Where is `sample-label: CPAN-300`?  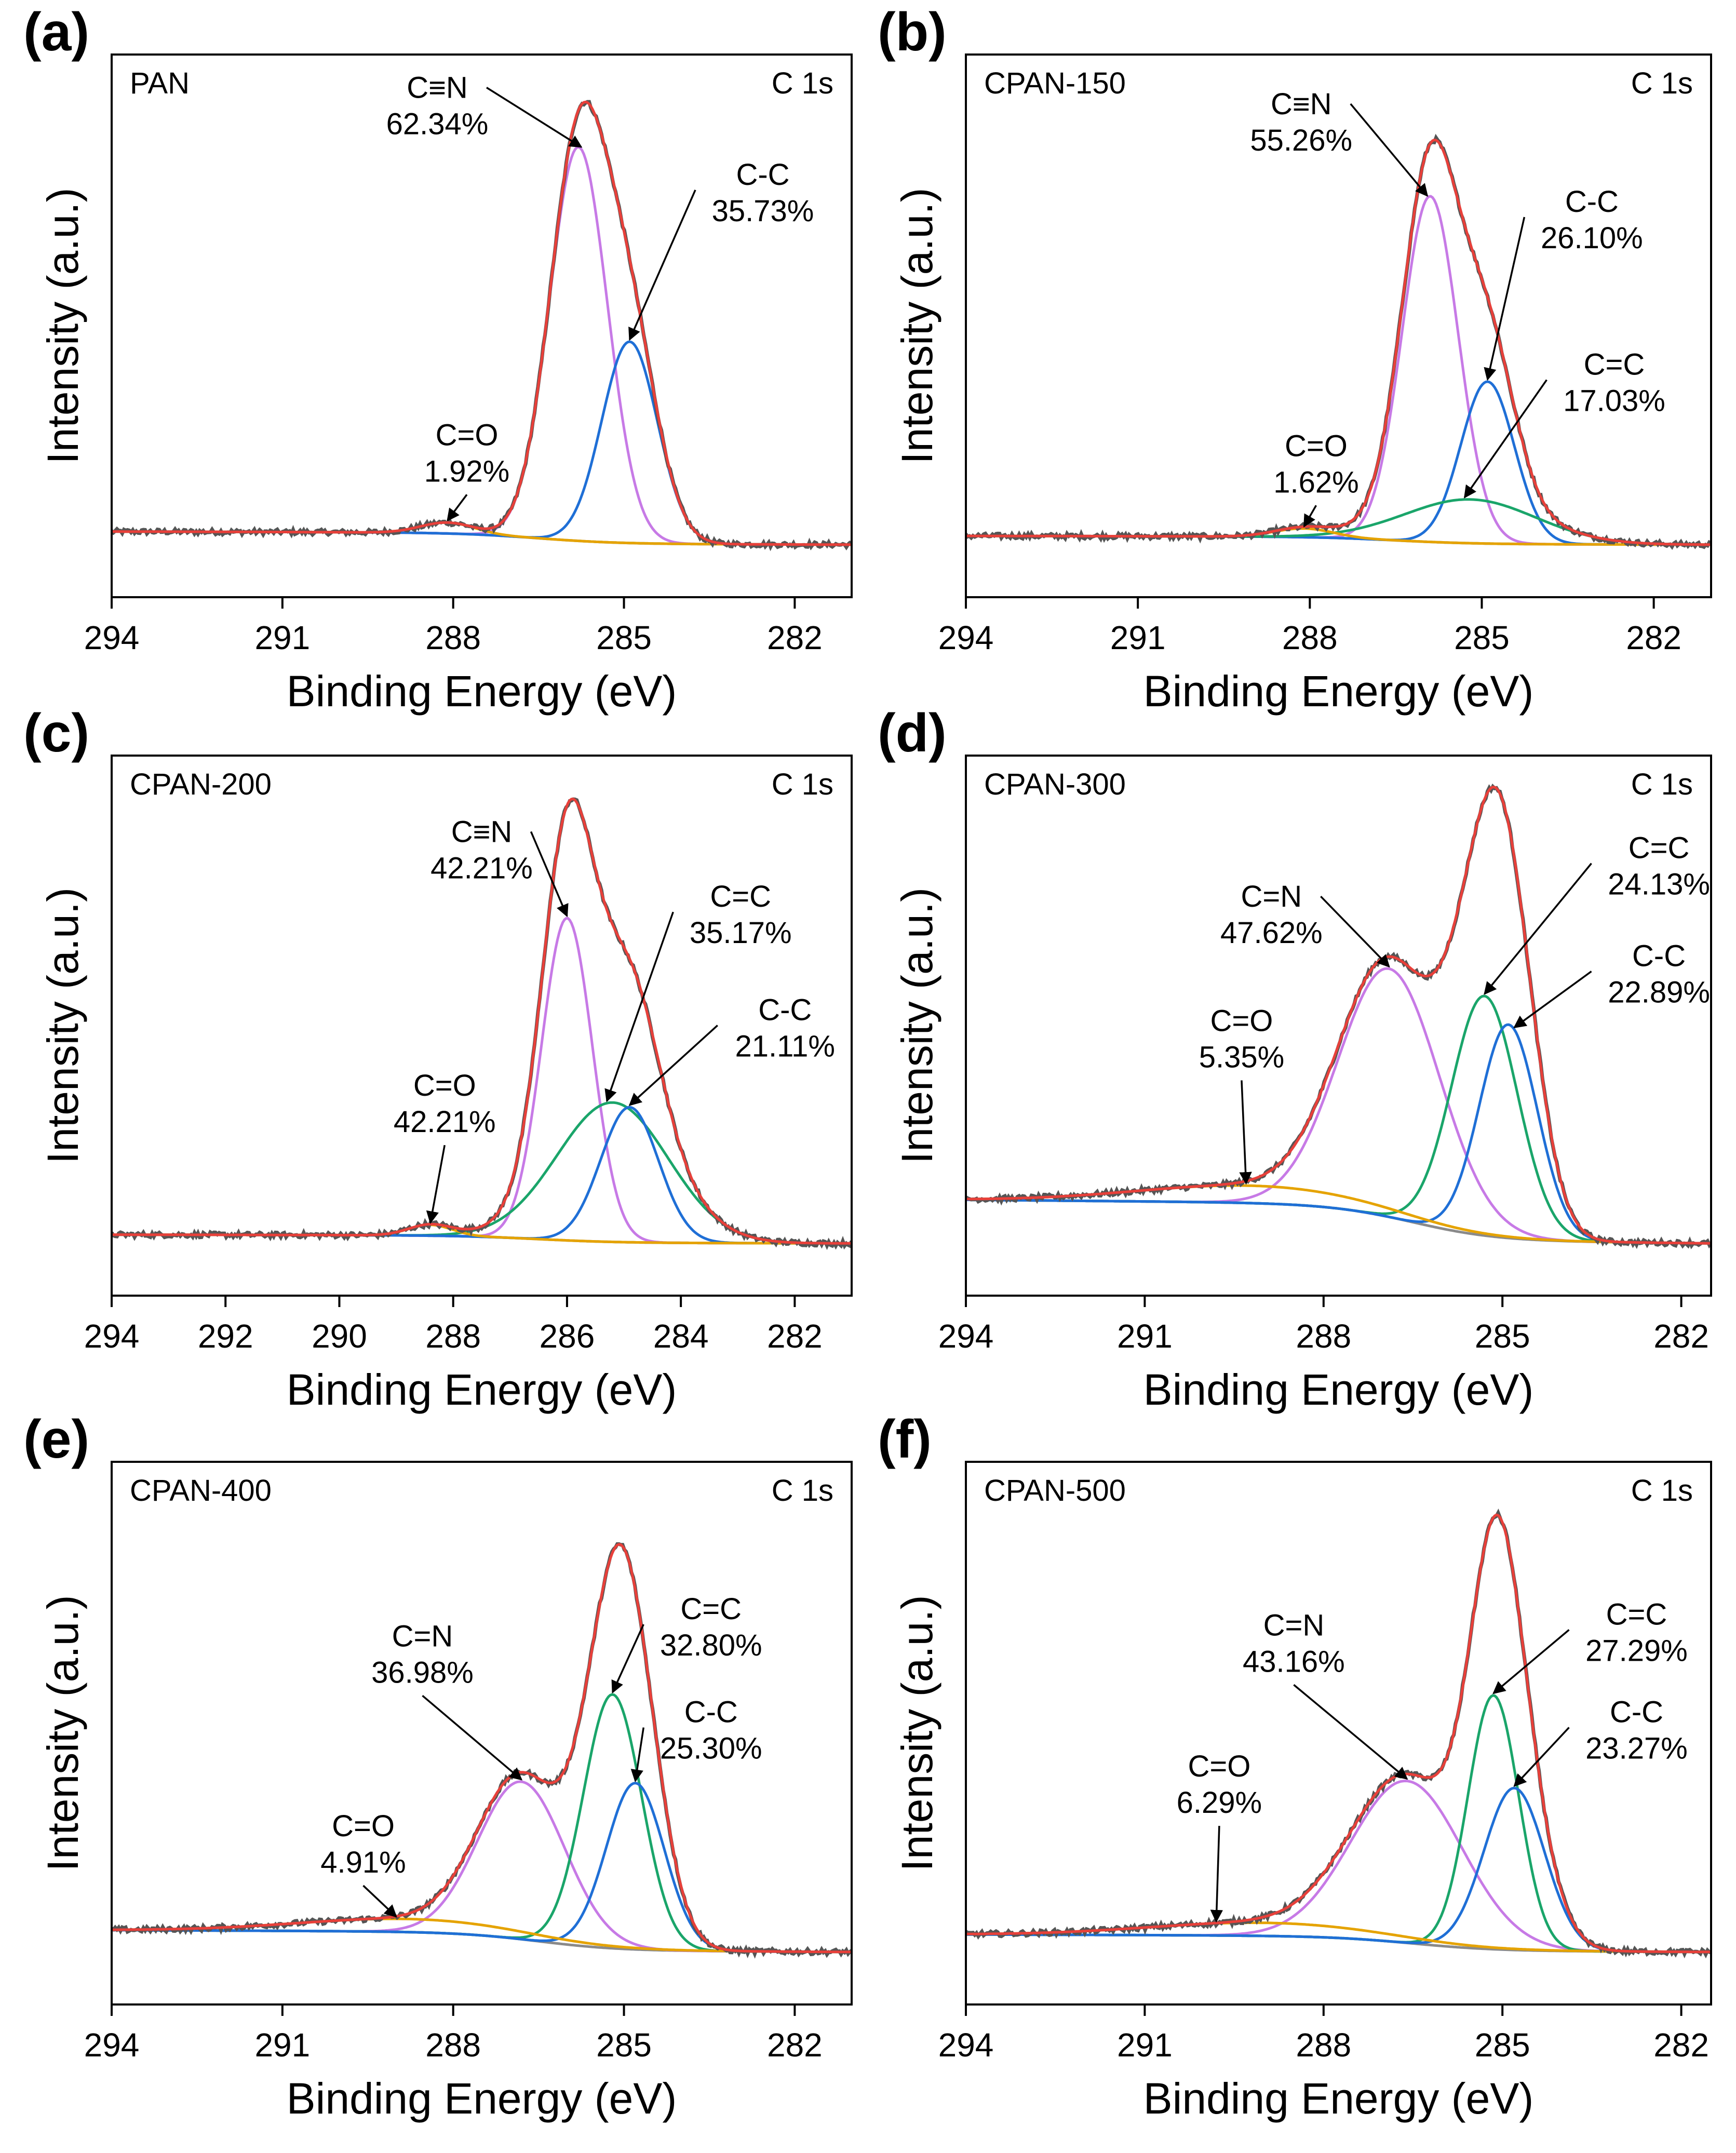
sample-label: CPAN-300 is located at coordinates (1055, 784).